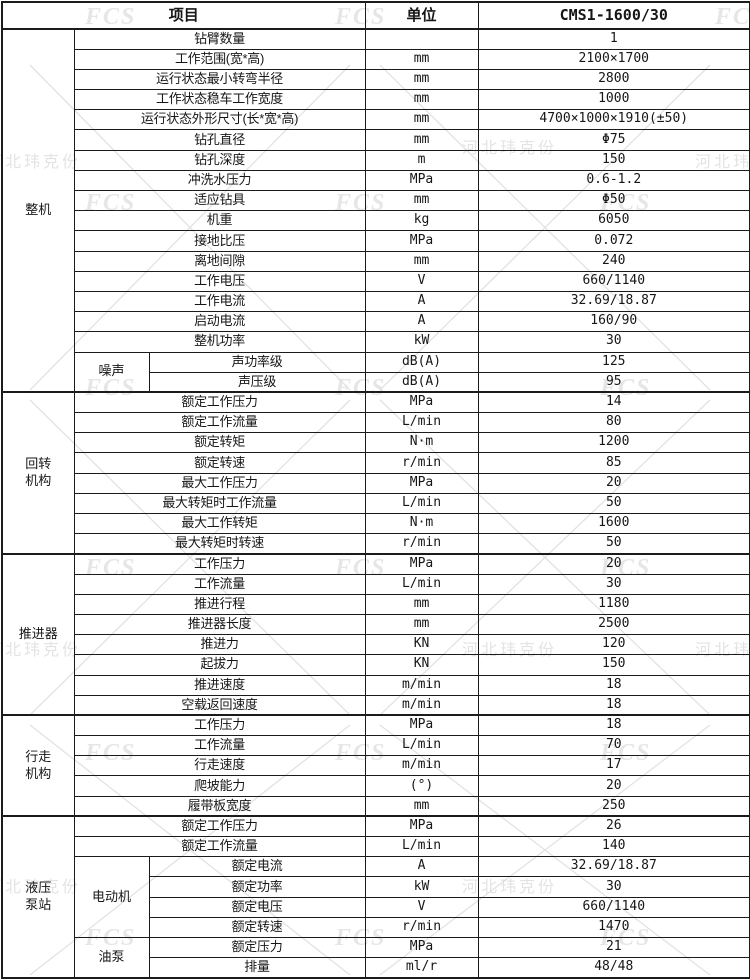 This screenshot has width=750, height=980. What do you see at coordinates (38, 765) in the screenshot?
I see `group-cell-traveling: 行走机构` at bounding box center [38, 765].